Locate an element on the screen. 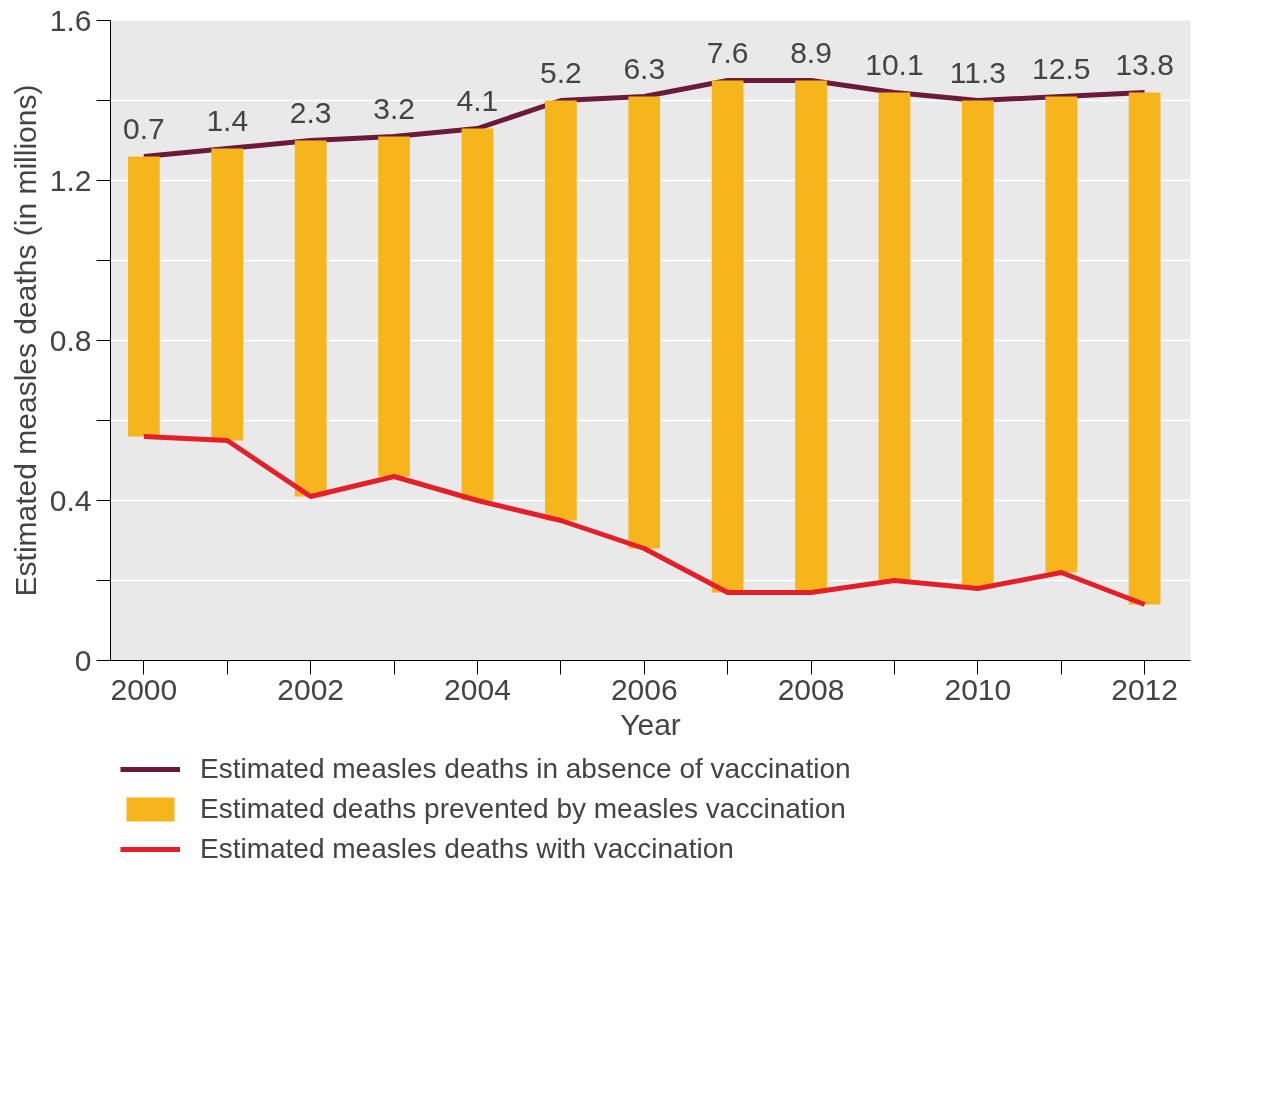  annotation: 7.6 is located at coordinates (727, 52).